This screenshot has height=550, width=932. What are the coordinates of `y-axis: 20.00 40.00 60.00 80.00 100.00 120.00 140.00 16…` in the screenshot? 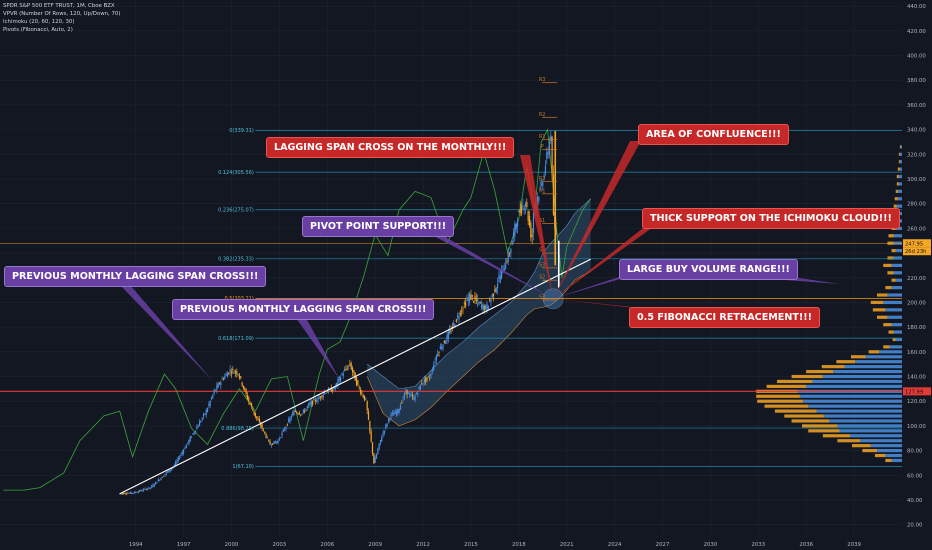 It's located at (917, 275).